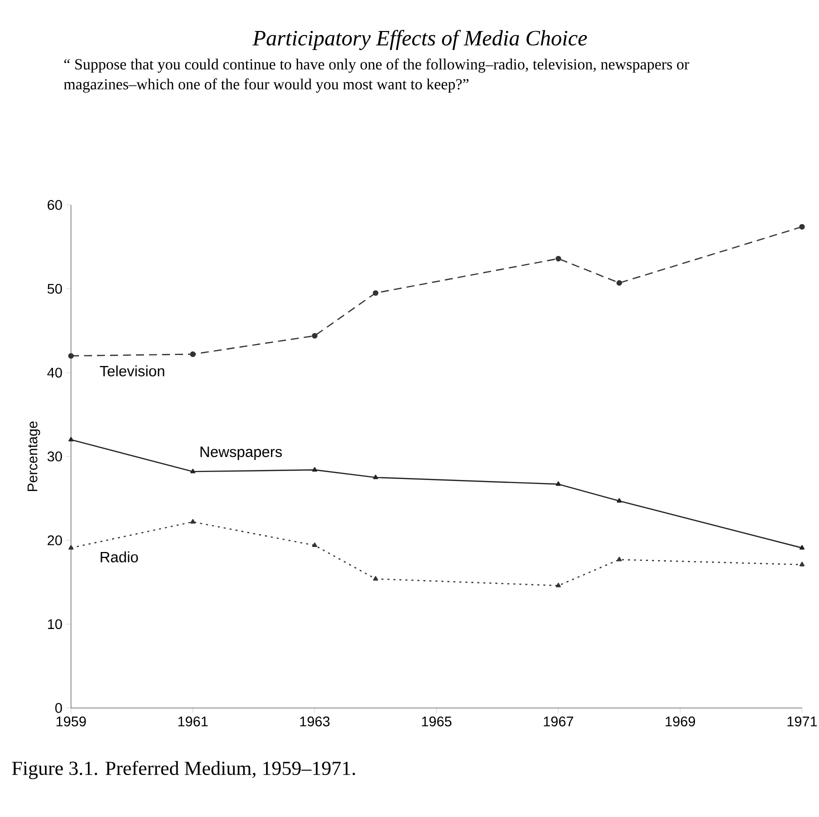 The height and width of the screenshot is (817, 819). What do you see at coordinates (55, 457) in the screenshot?
I see `y-tick-label: 30` at bounding box center [55, 457].